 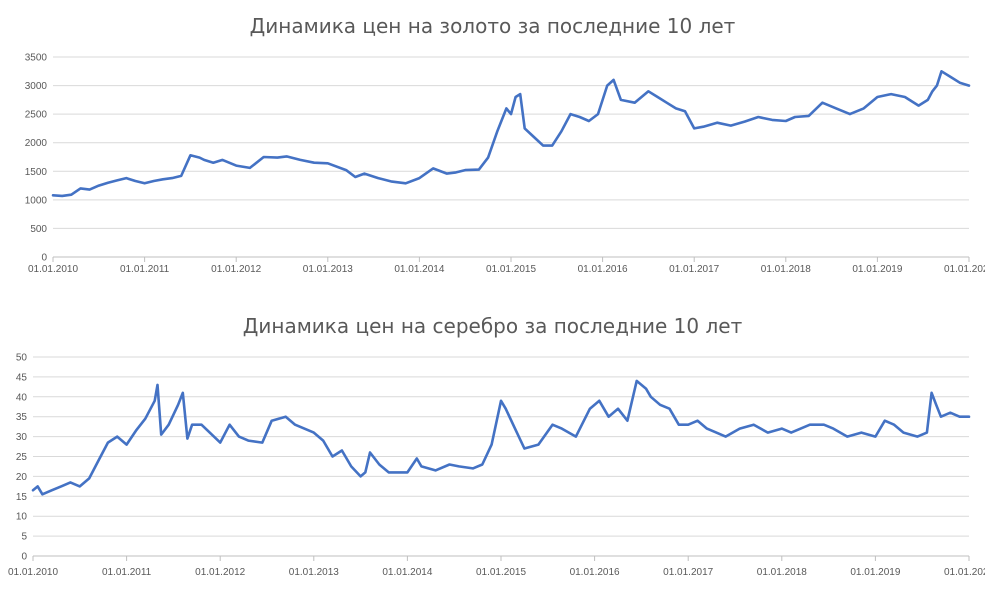 What do you see at coordinates (22, 517) in the screenshot?
I see `silver-y-tick-label: 10` at bounding box center [22, 517].